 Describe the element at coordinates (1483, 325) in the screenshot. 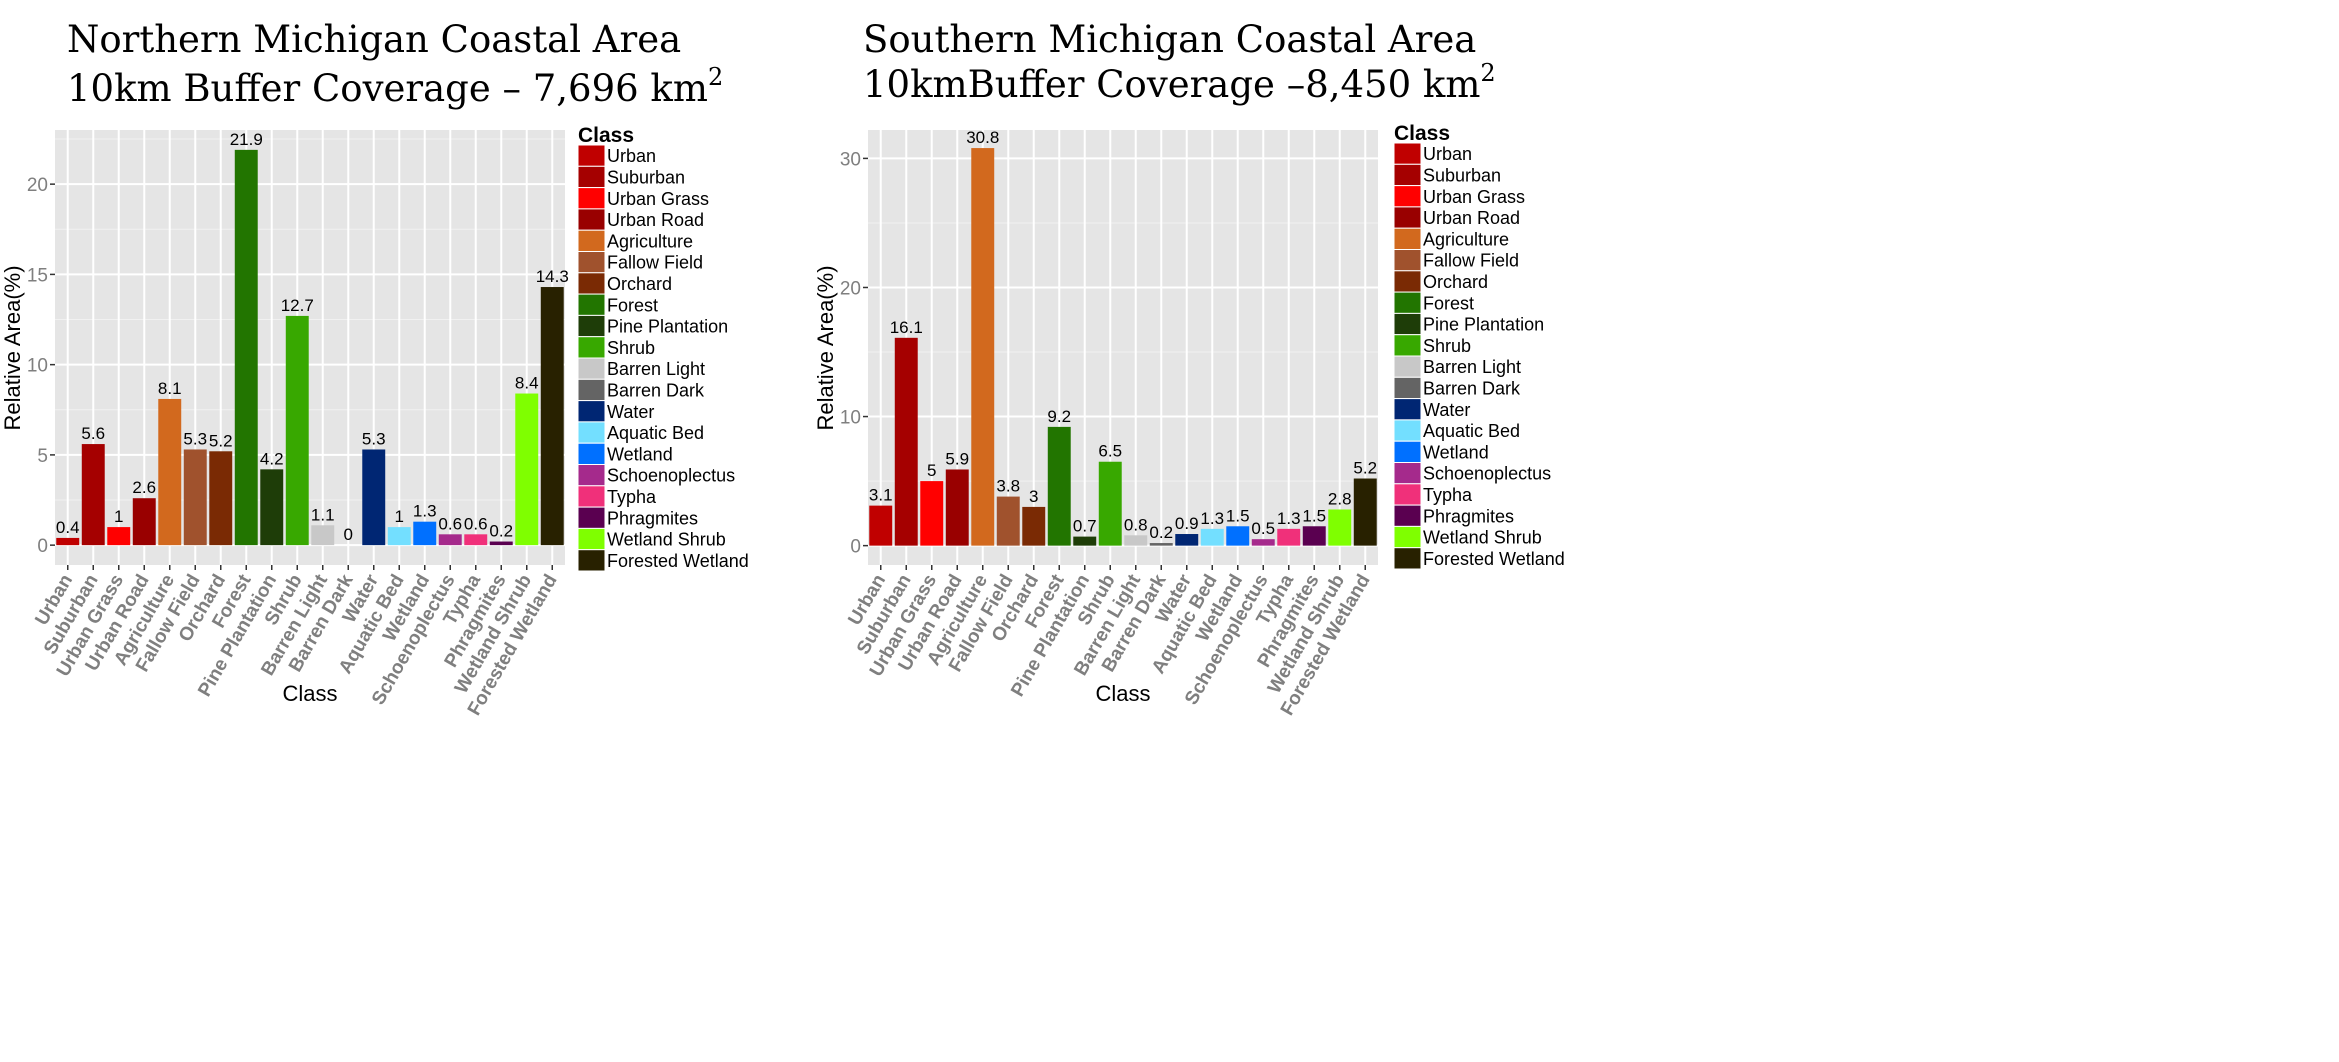

I see `legend-item-label: Pine Plantation` at that location.